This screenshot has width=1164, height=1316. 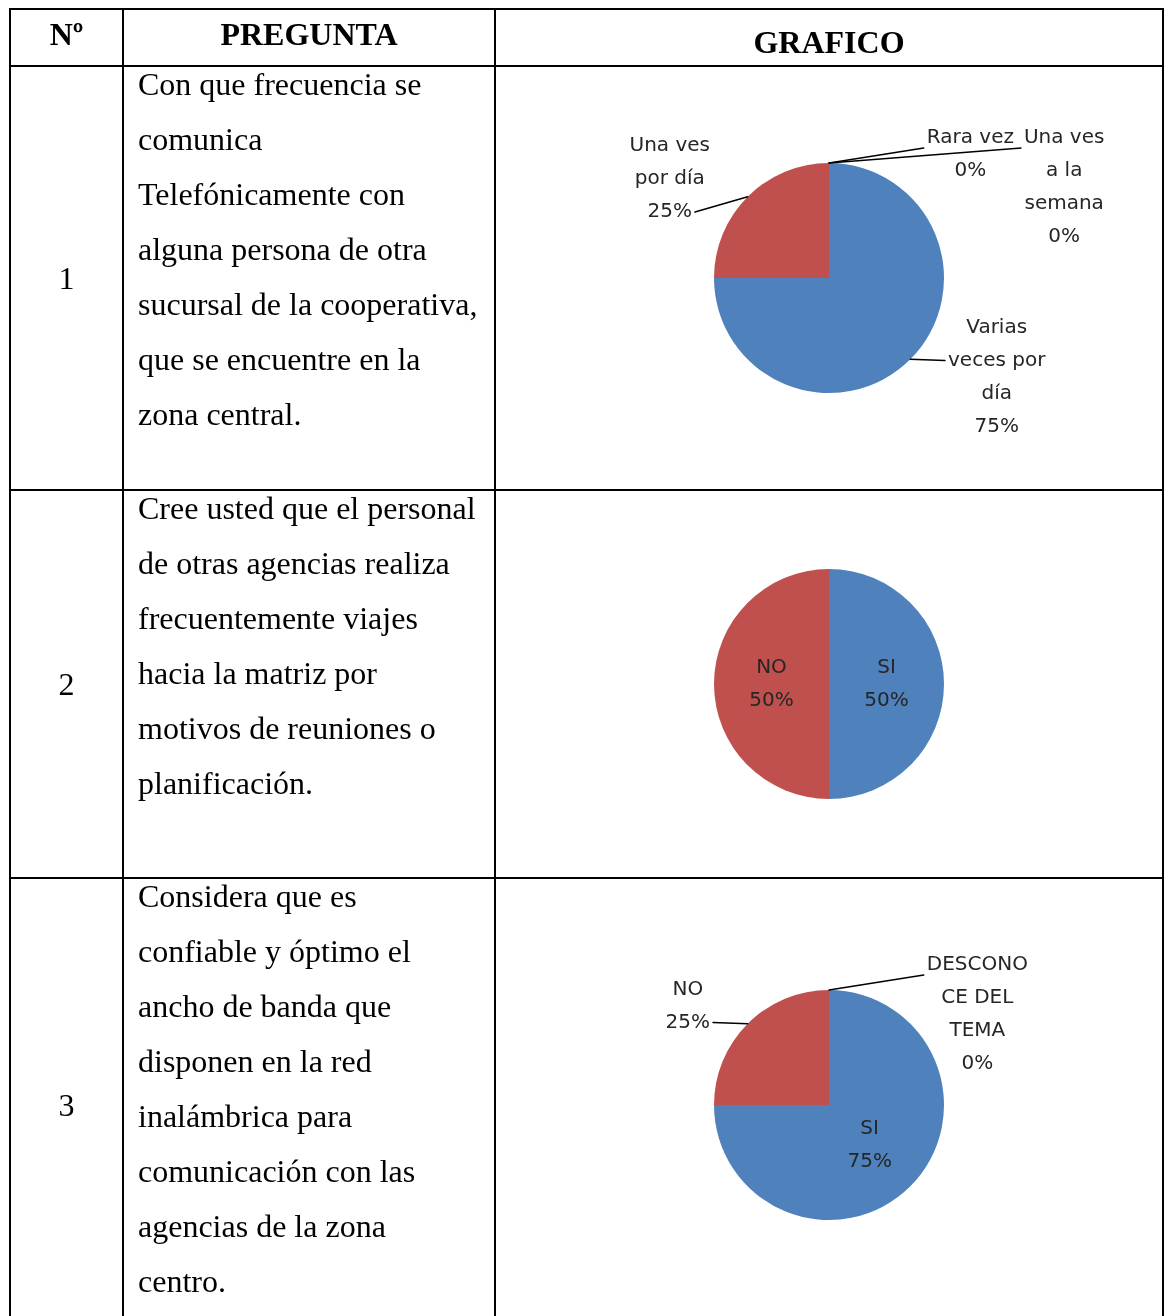 What do you see at coordinates (829, 42) in the screenshot?
I see `text: GRAFICO` at bounding box center [829, 42].